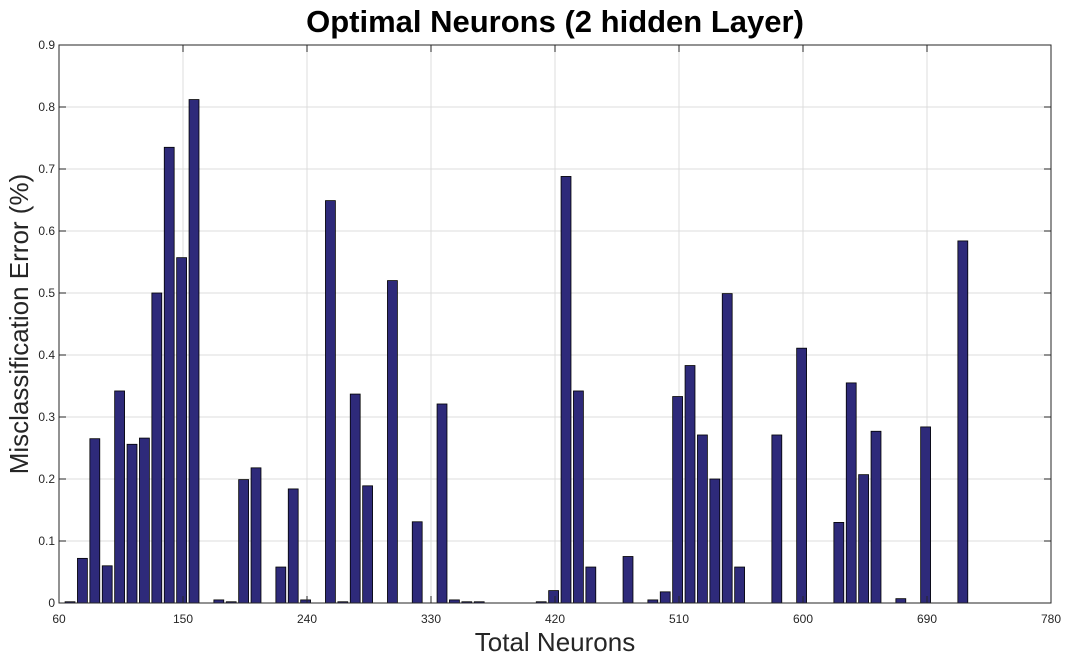 The height and width of the screenshot is (659, 1079). What do you see at coordinates (46, 355) in the screenshot?
I see `y-tick-label: 0.4` at bounding box center [46, 355].